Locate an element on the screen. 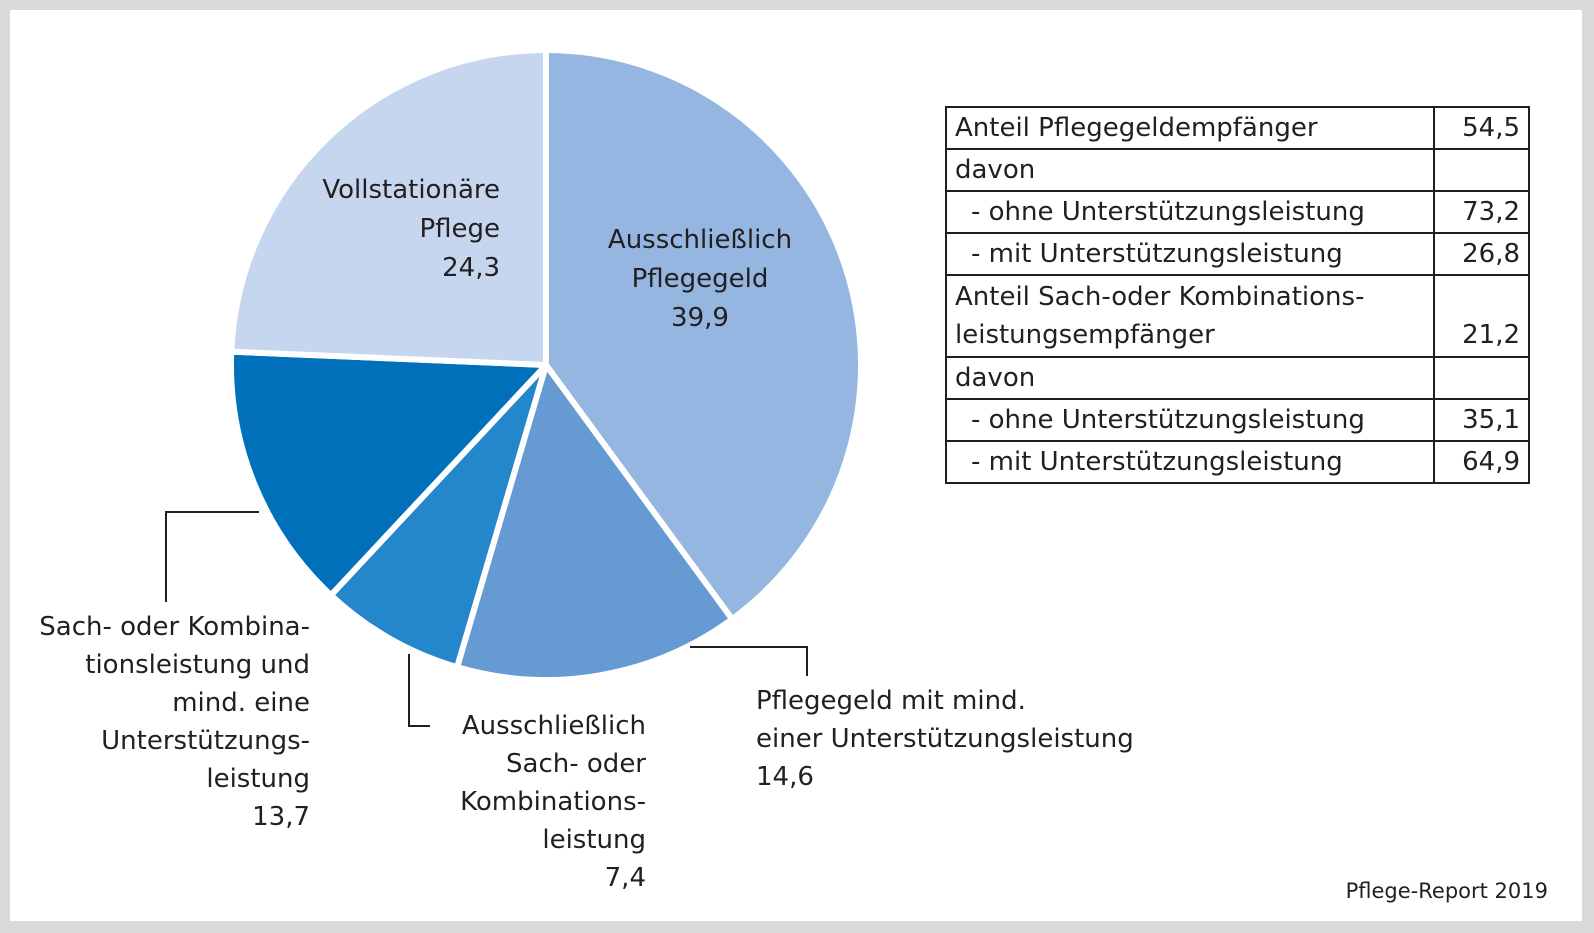  table-row-value: 64,9 is located at coordinates (1481, 462).